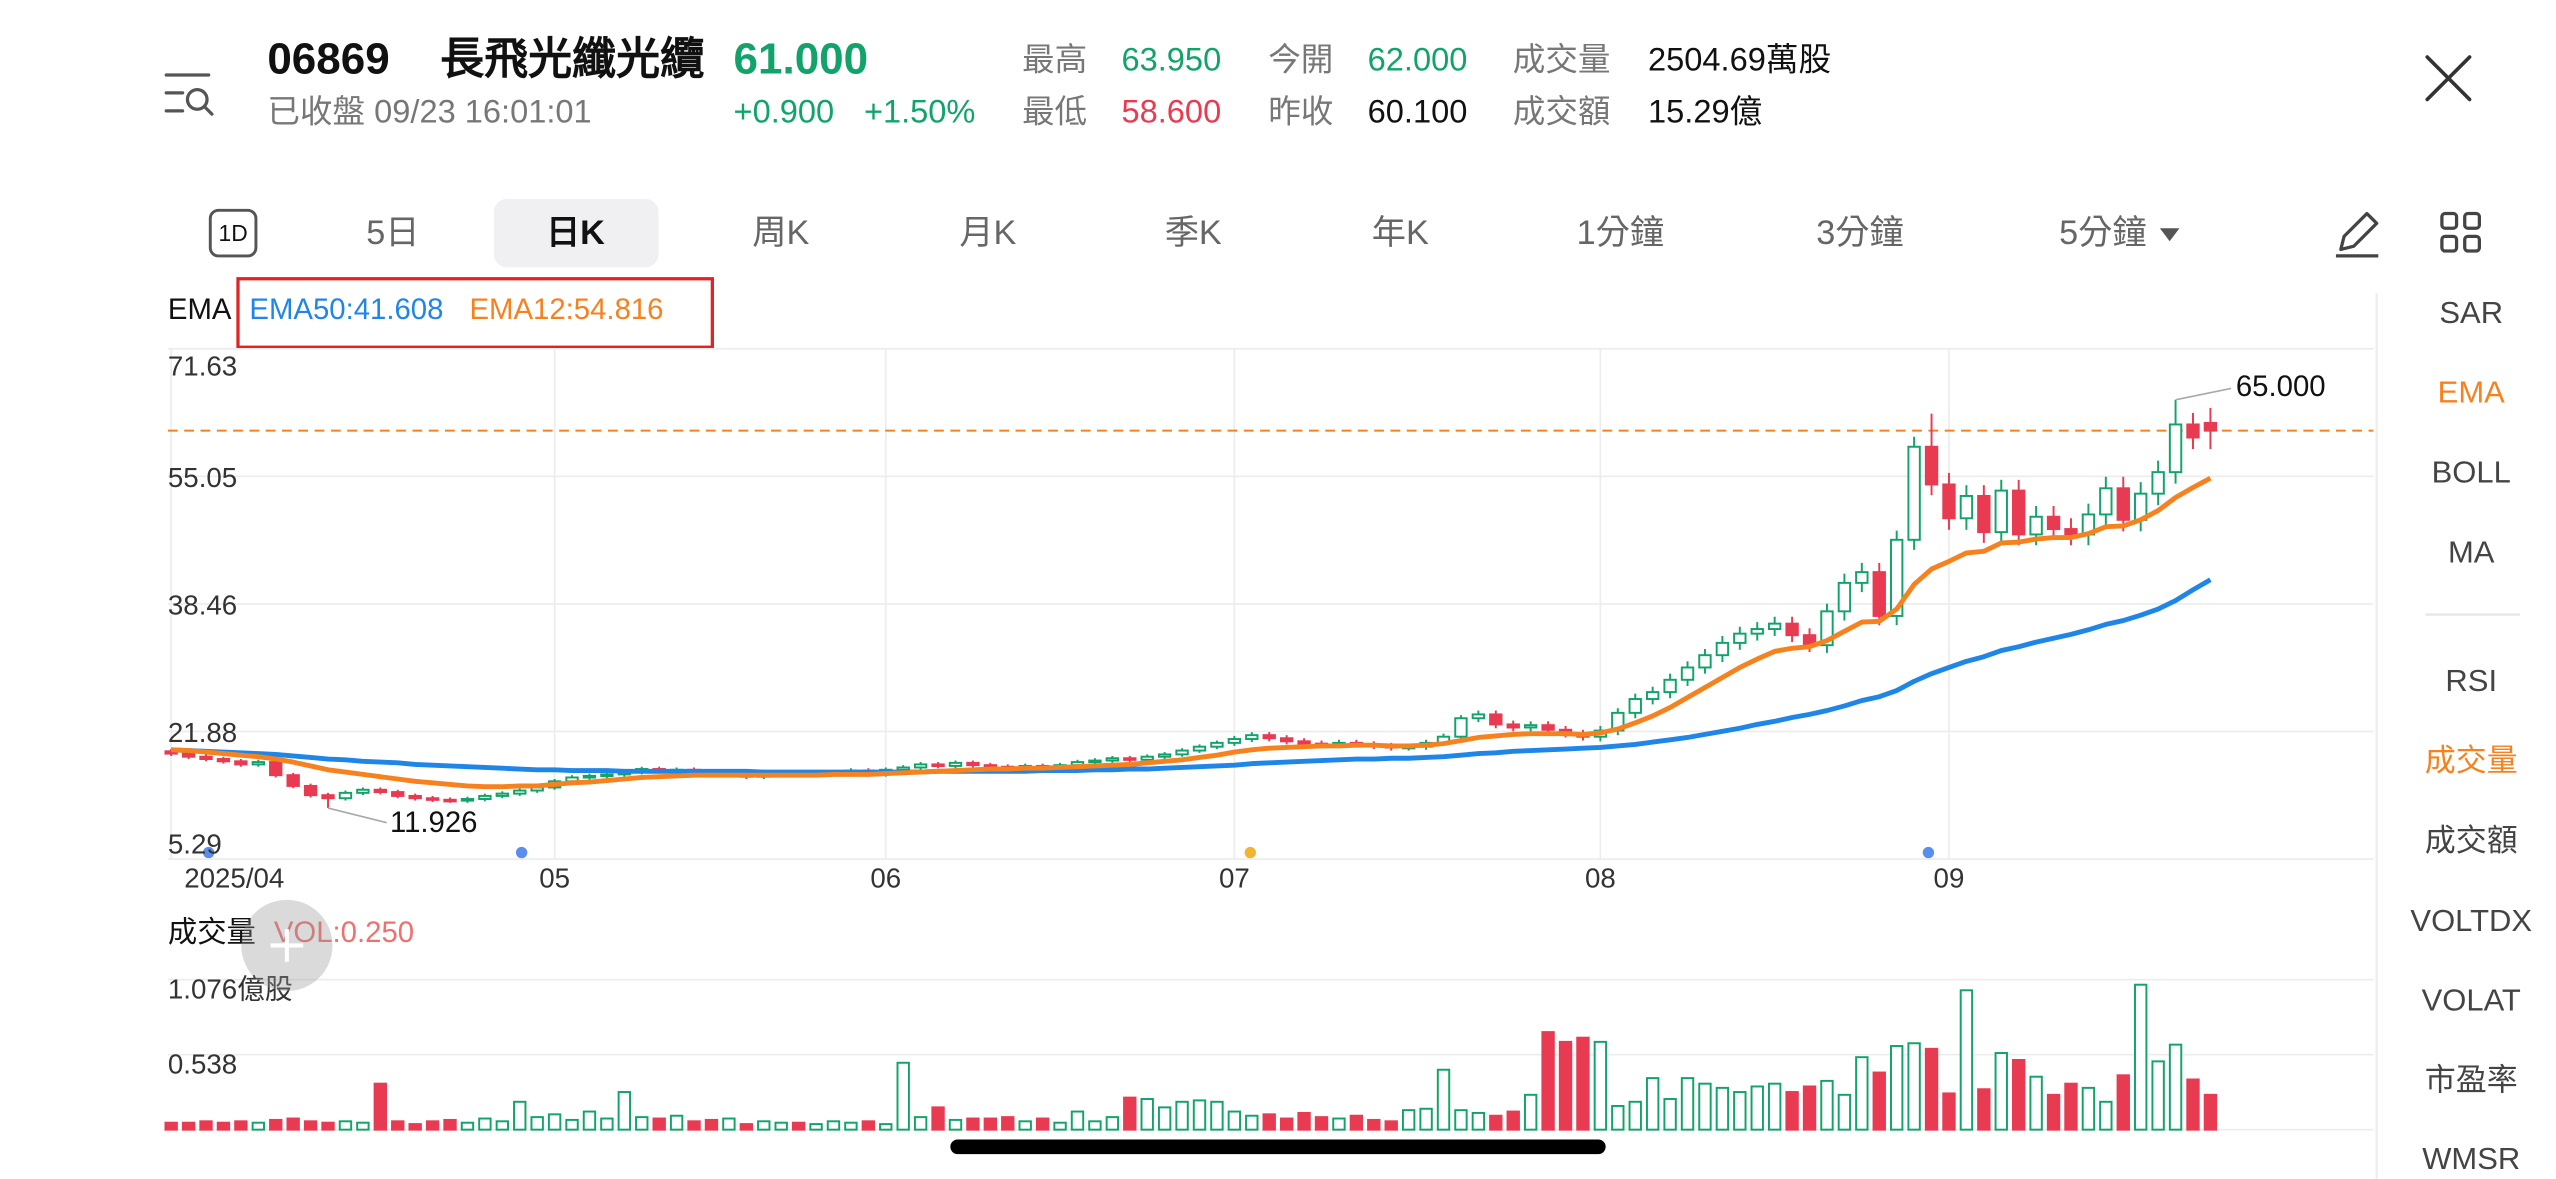  I want to click on period-tab: 1分鐘, so click(1620, 233).